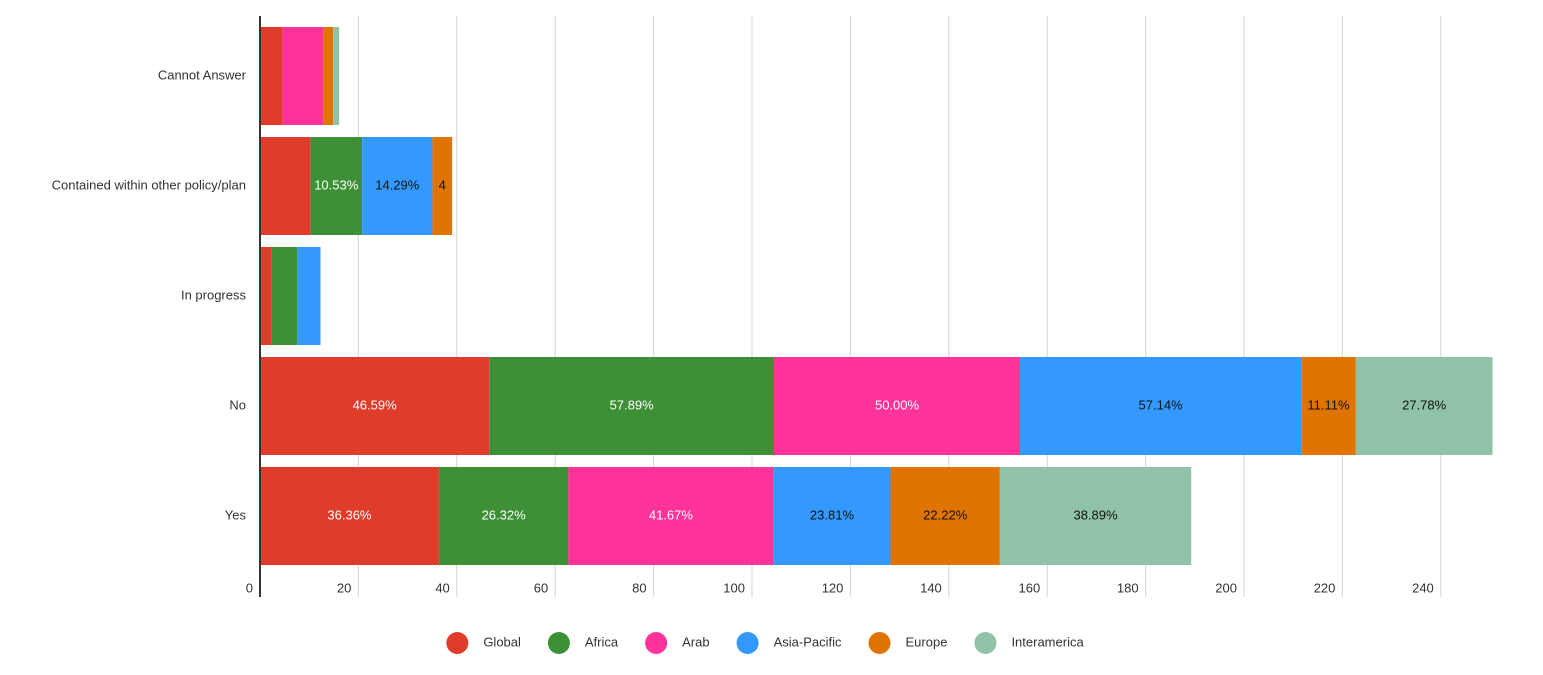  I want to click on x-tick-label: 20, so click(344, 587).